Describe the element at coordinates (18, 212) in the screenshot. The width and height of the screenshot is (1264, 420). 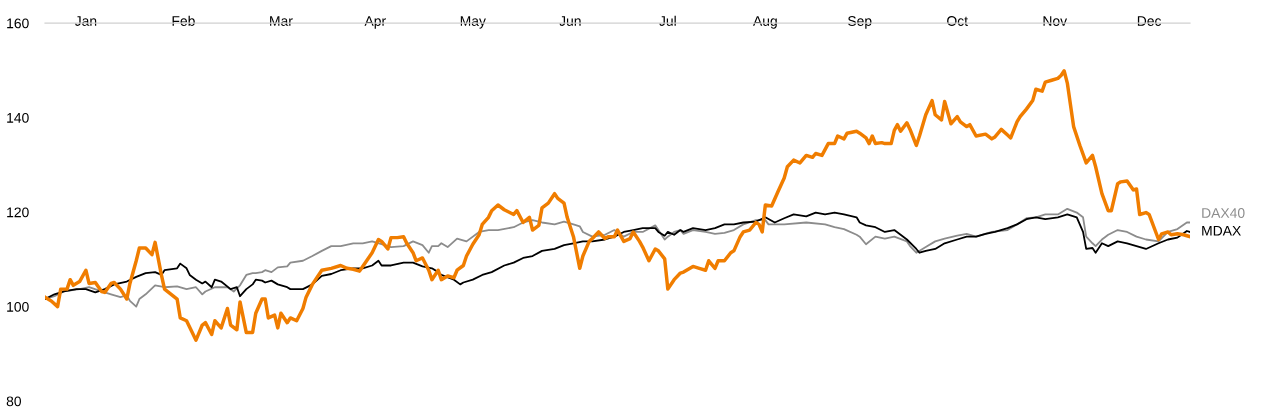
I see `y-tick-label: 120` at that location.